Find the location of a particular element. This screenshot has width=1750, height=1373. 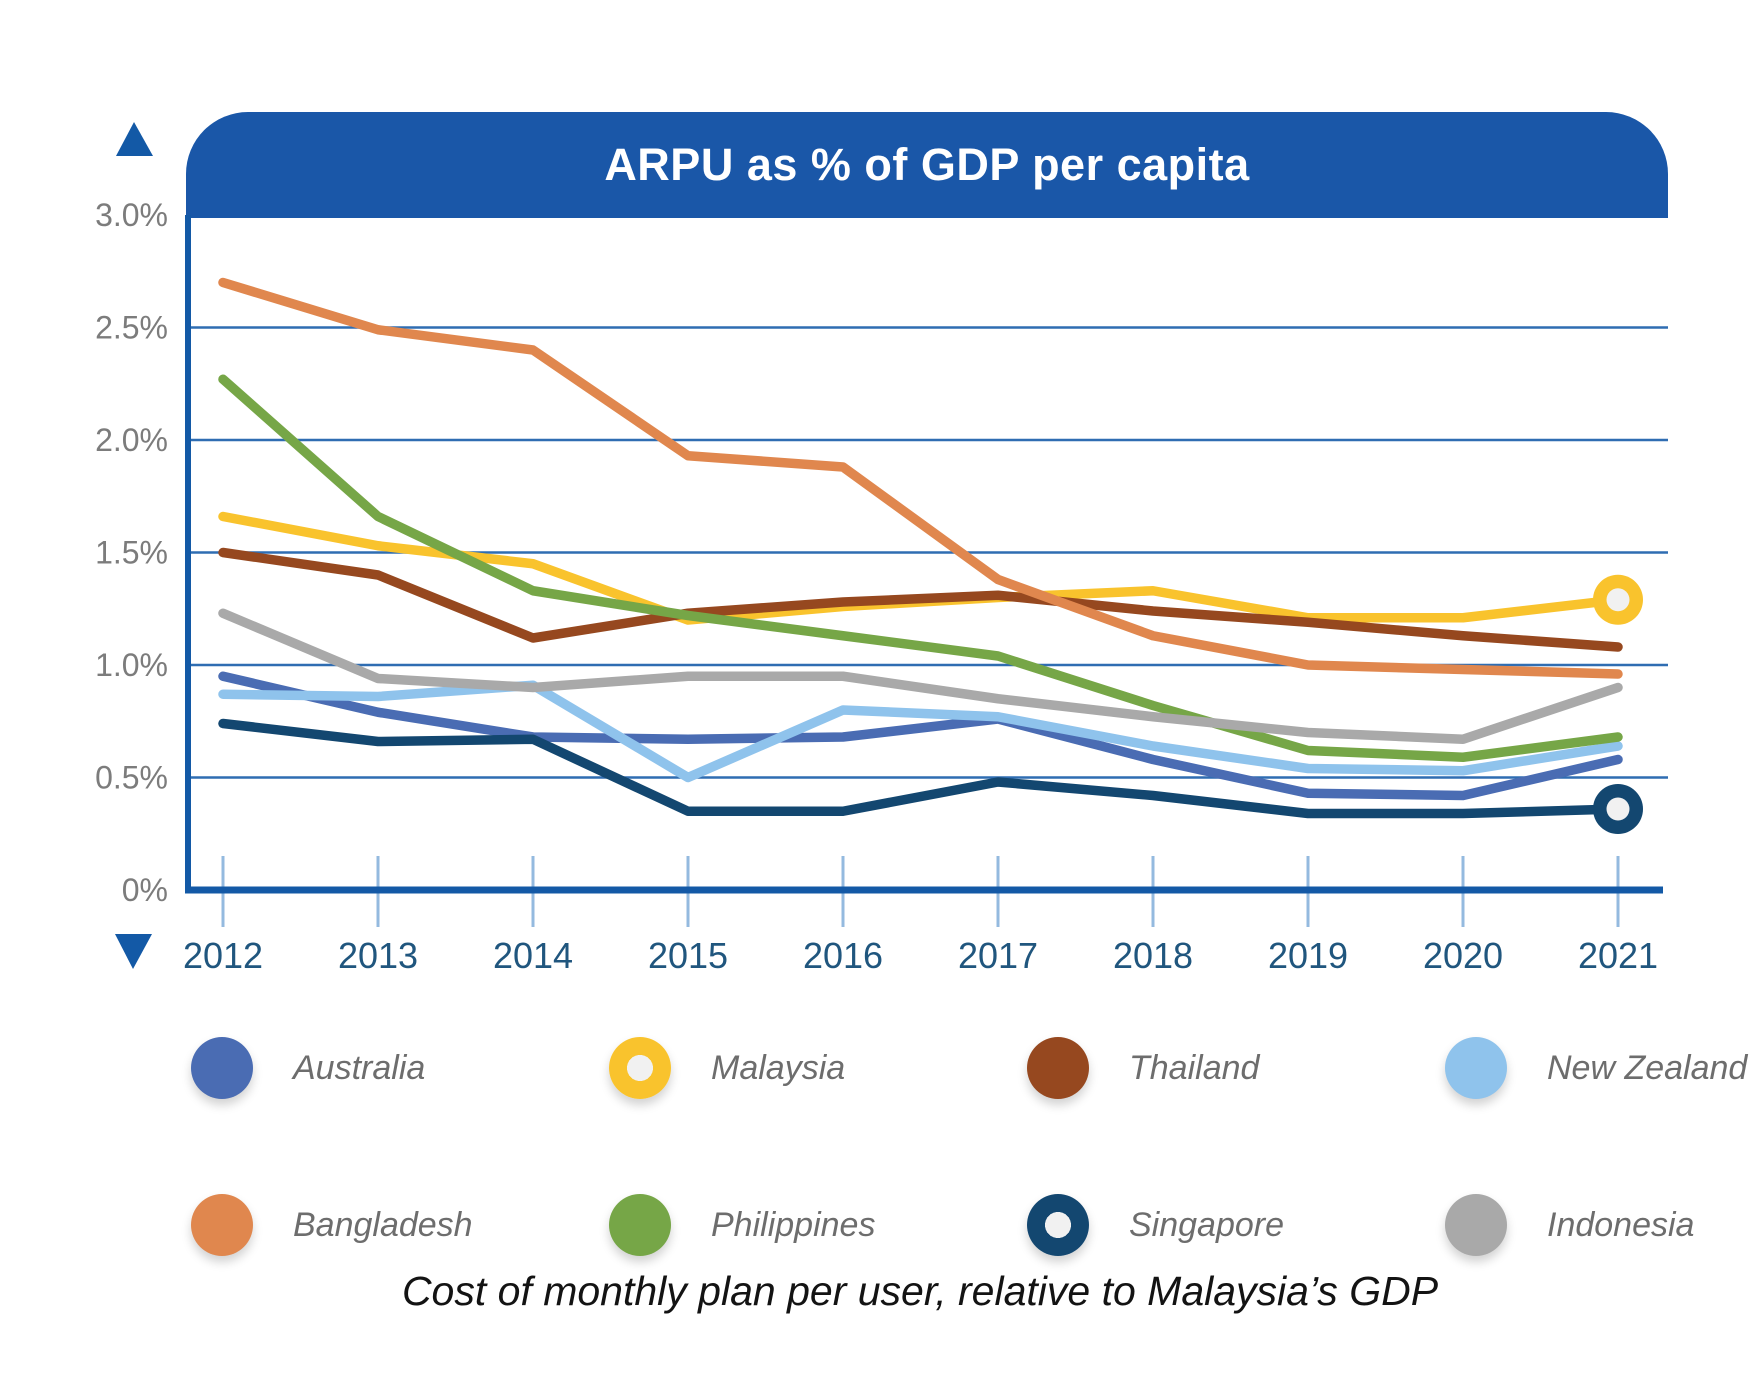

legend-label: Thailand is located at coordinates (1194, 1067).